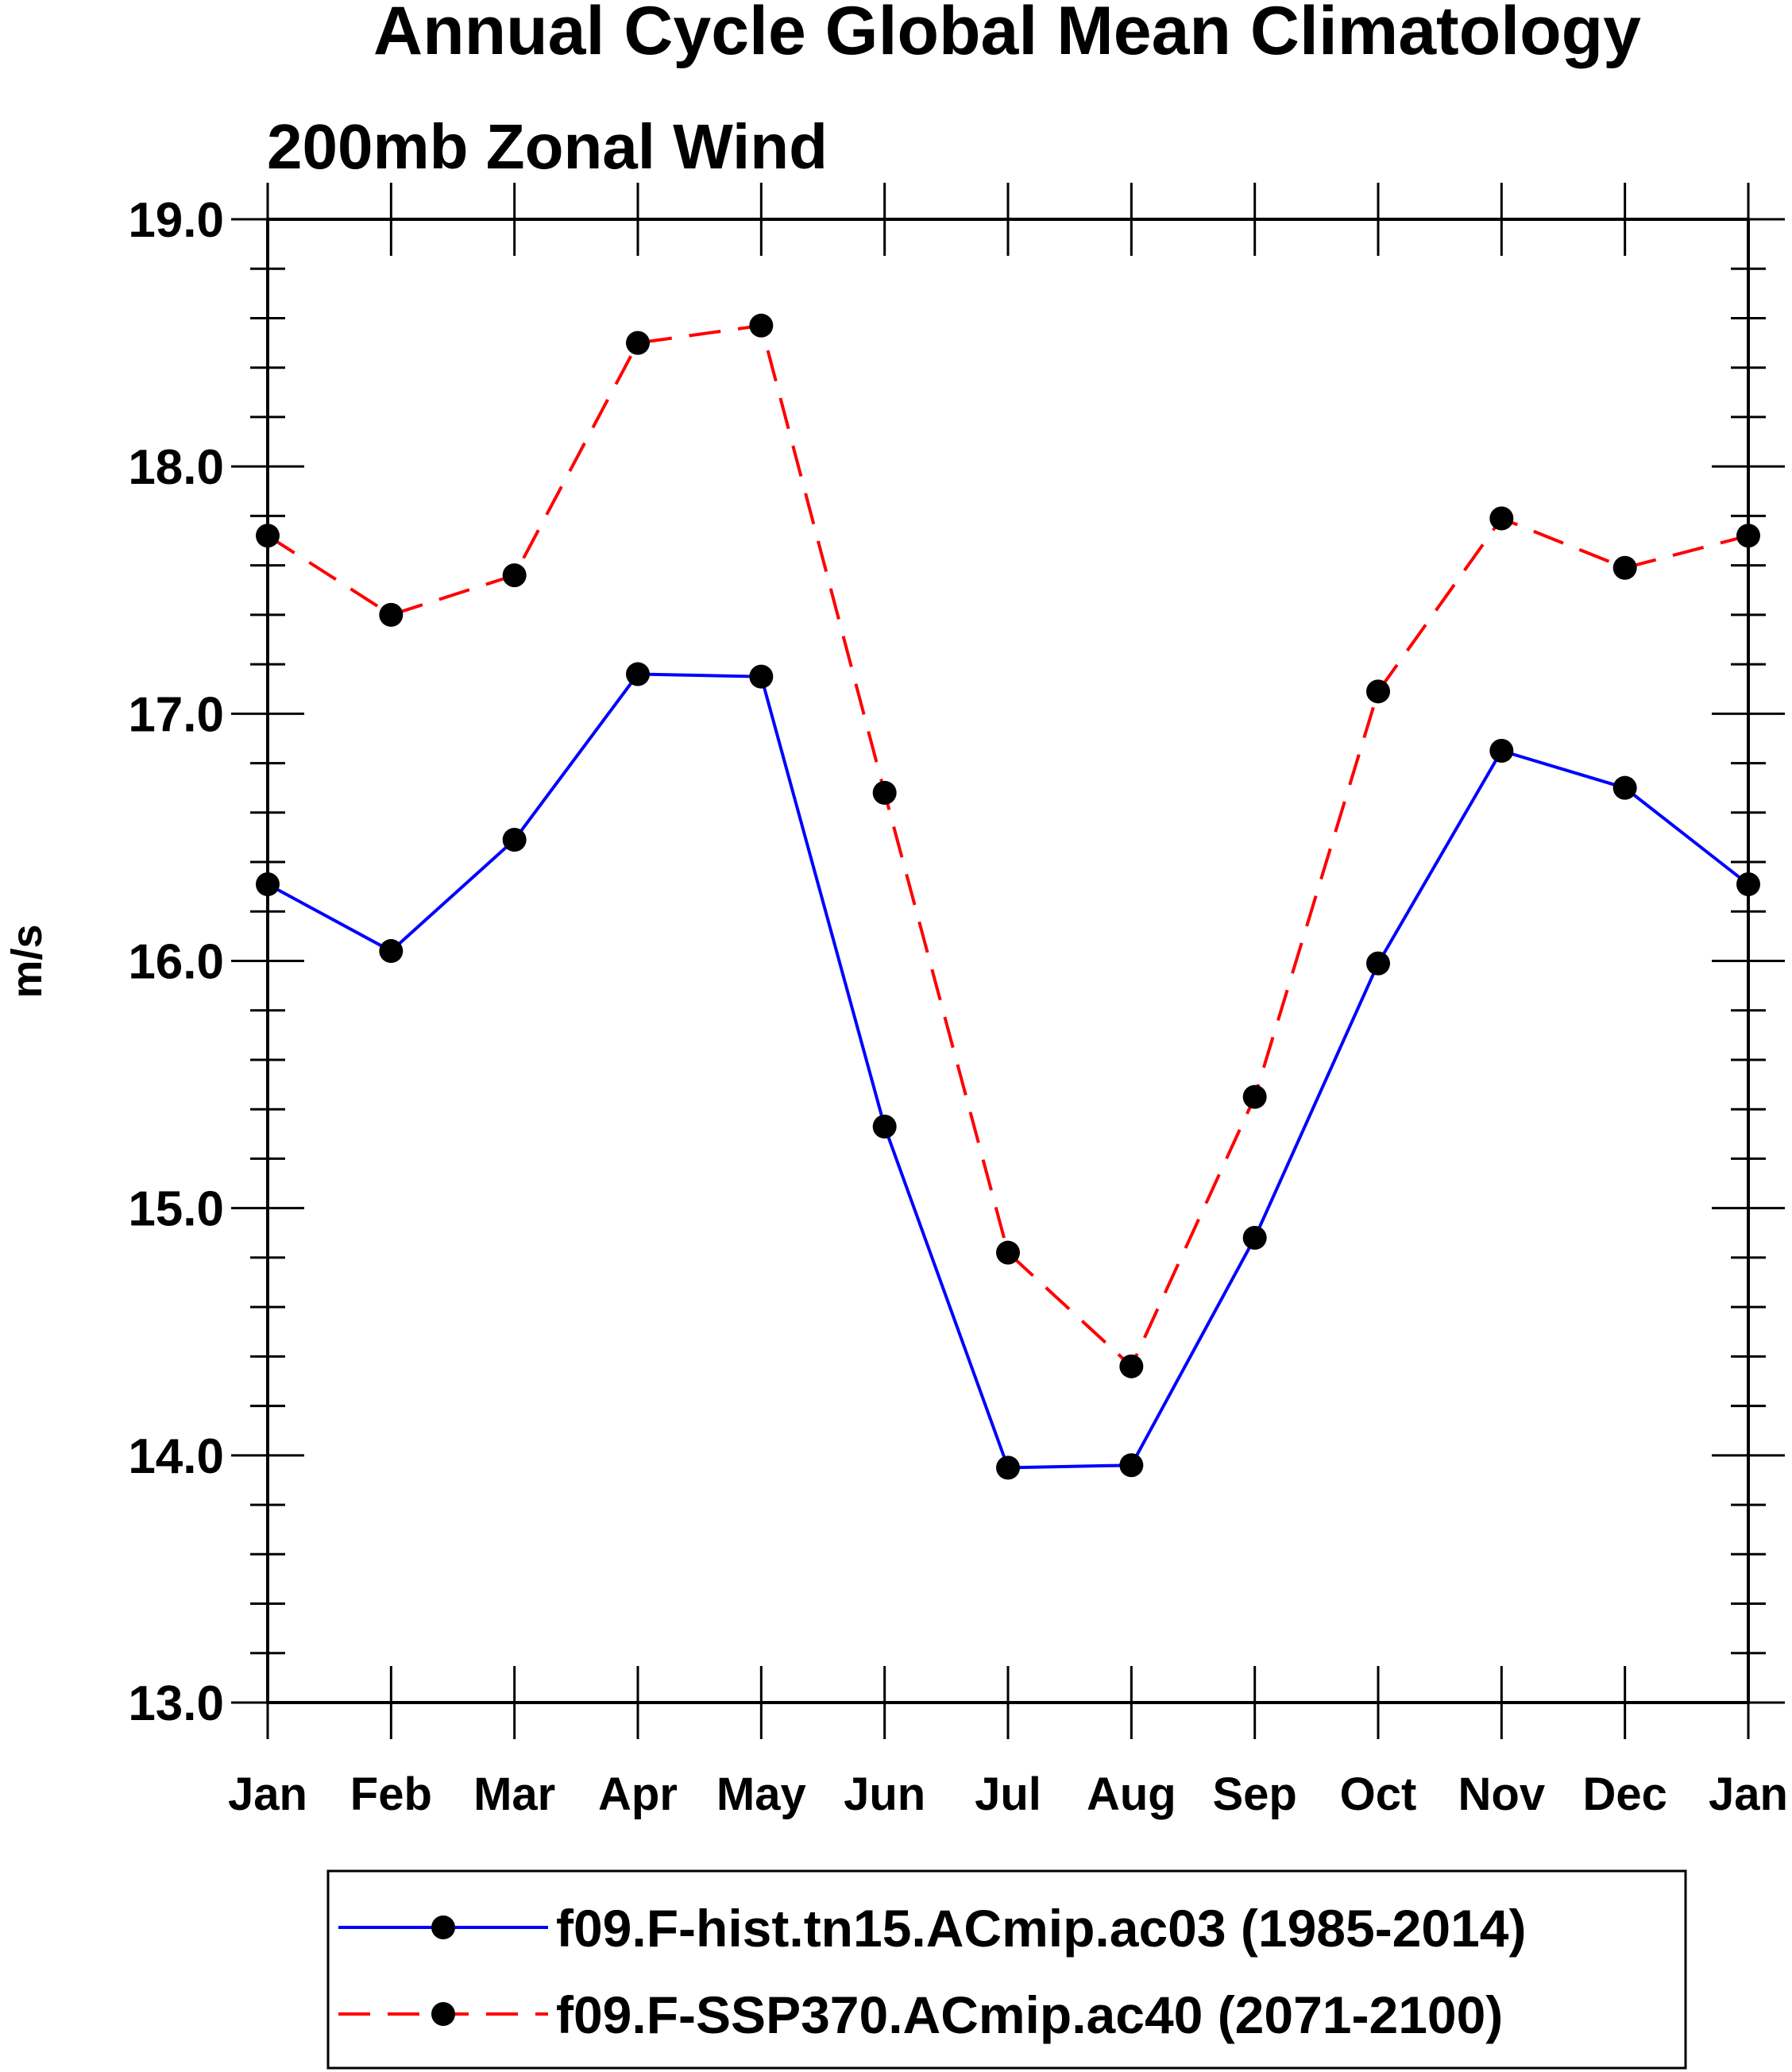 The width and height of the screenshot is (1792, 2072). I want to click on y-tick-label: 16.0, so click(176, 962).